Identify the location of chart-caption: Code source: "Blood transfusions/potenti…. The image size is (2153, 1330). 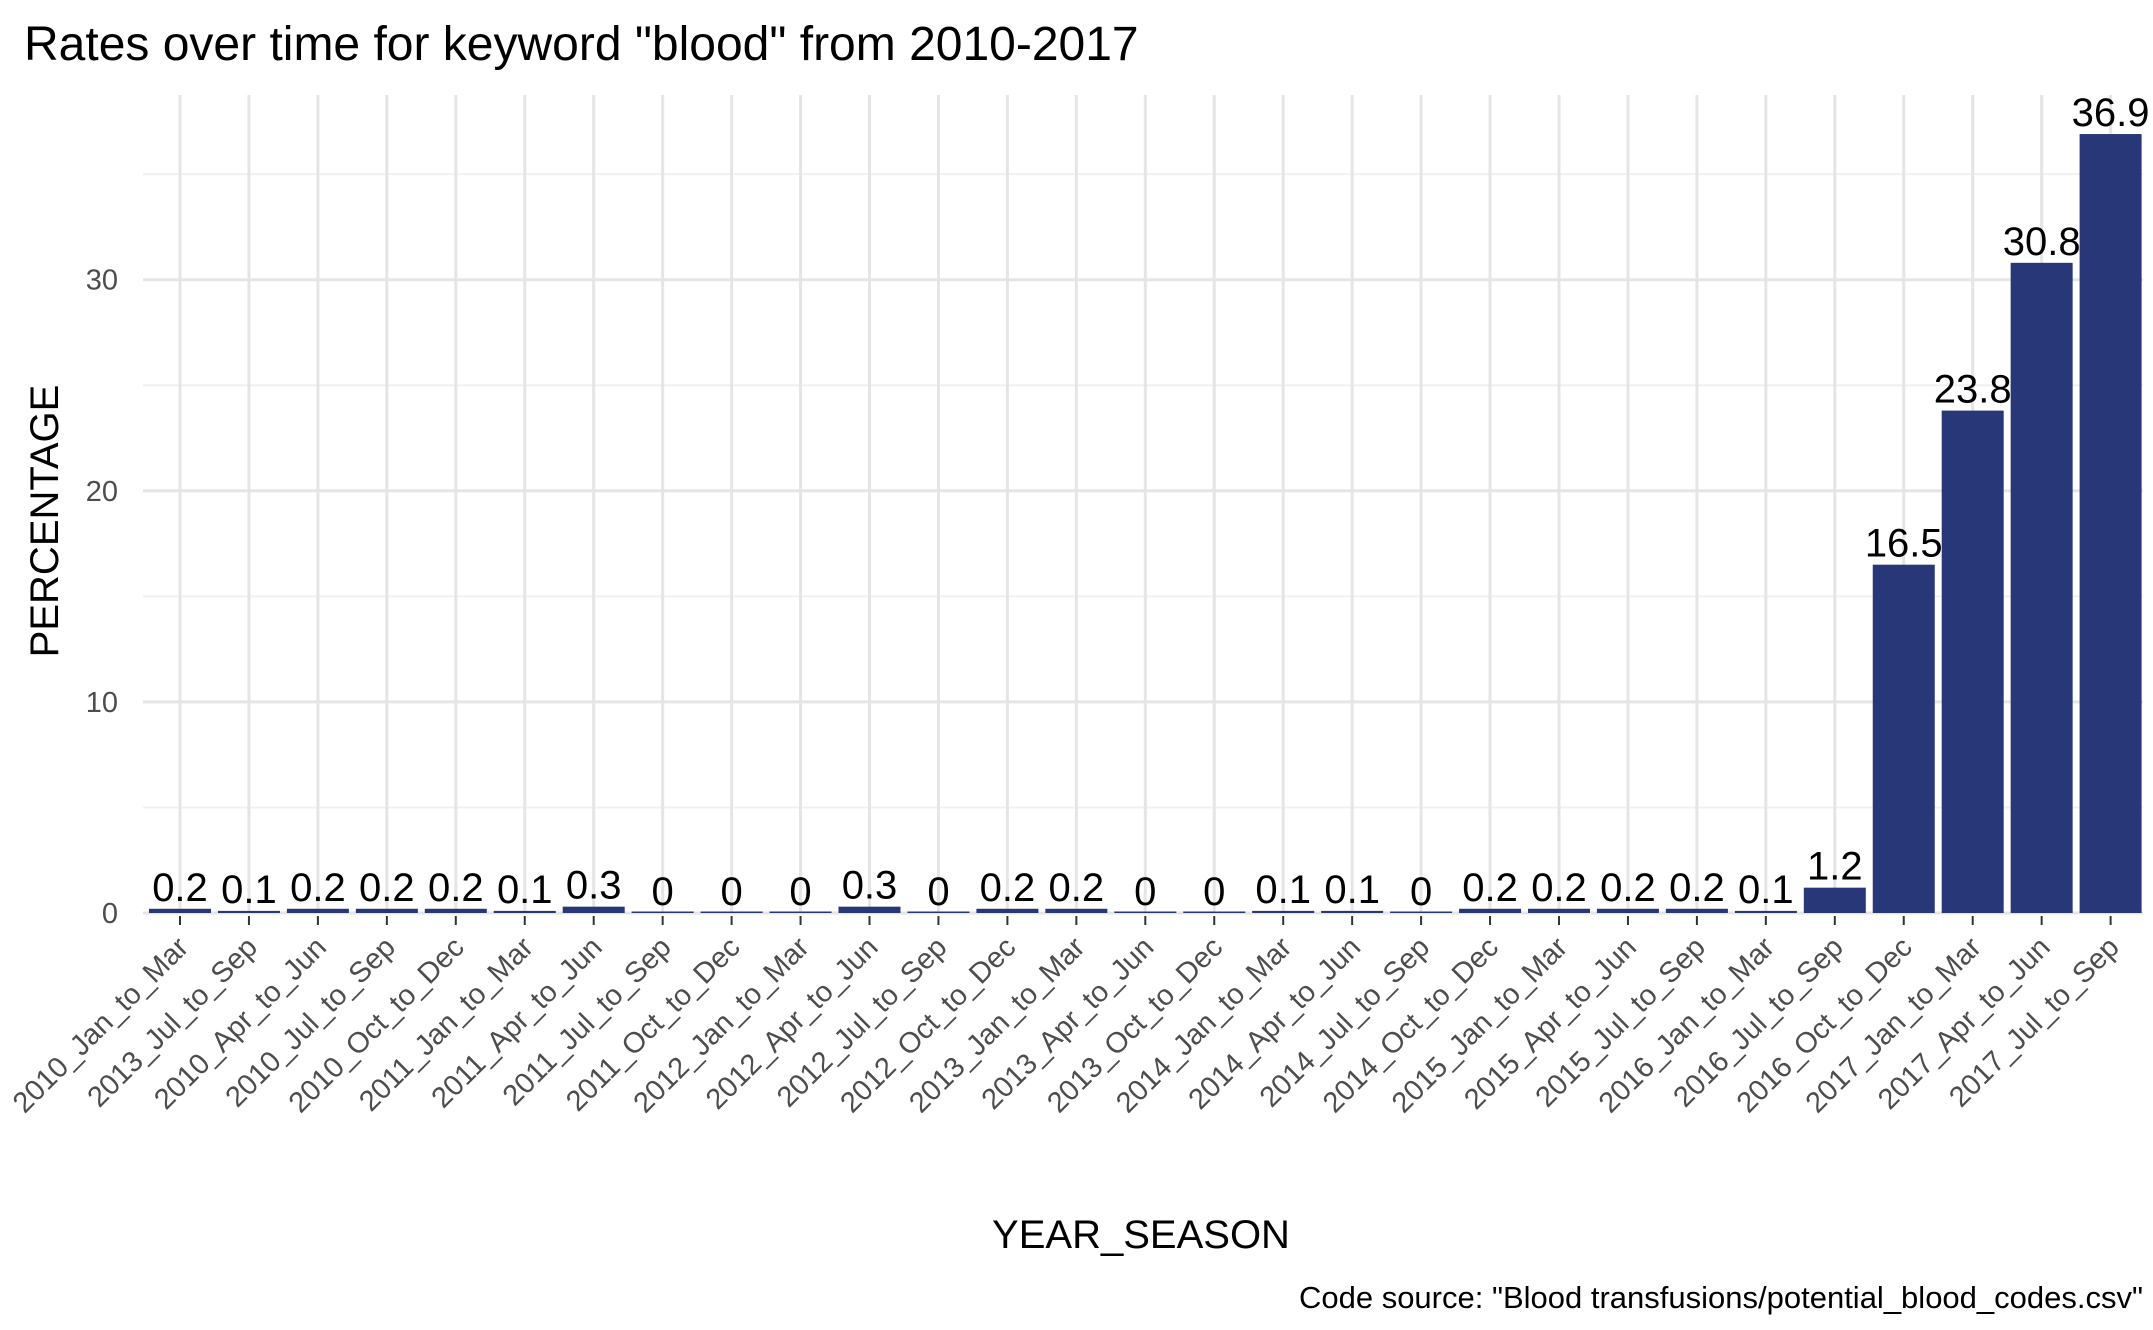
(1721, 1297).